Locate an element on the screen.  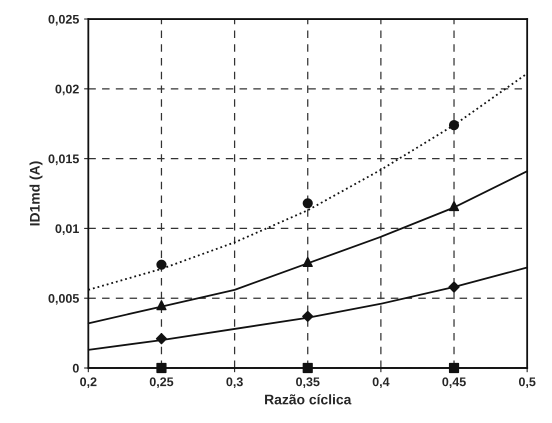
x-tick-label: 0,35 is located at coordinates (308, 382).